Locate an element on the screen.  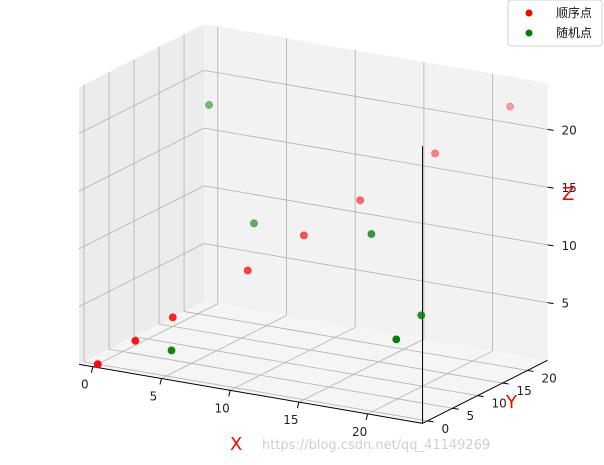
y-tick-label: 15 is located at coordinates (524, 391).